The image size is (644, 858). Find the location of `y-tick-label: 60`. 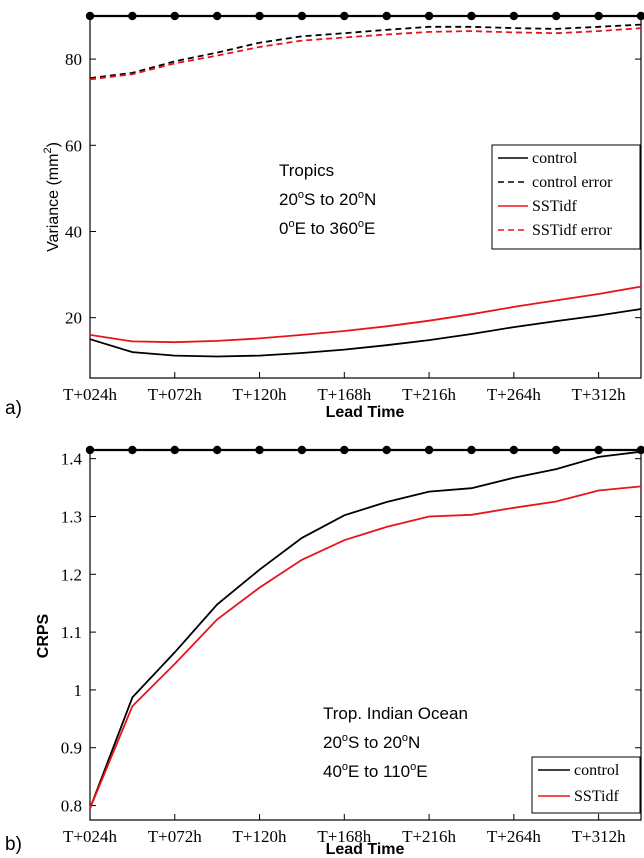

y-tick-label: 60 is located at coordinates (73, 145).